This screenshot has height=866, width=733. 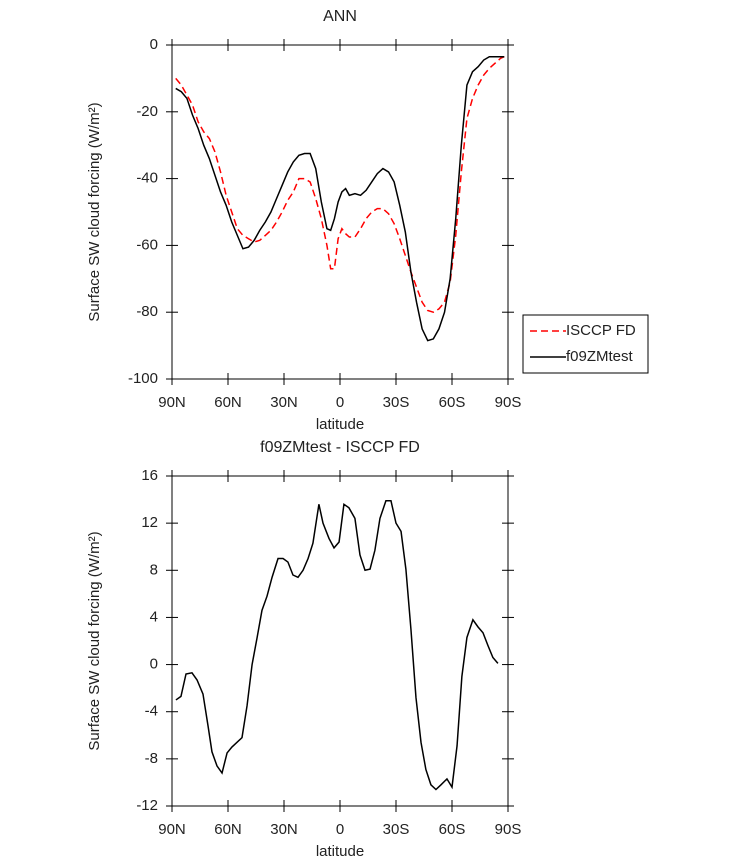 I want to click on y-tick-label: -40, so click(x=147, y=178).